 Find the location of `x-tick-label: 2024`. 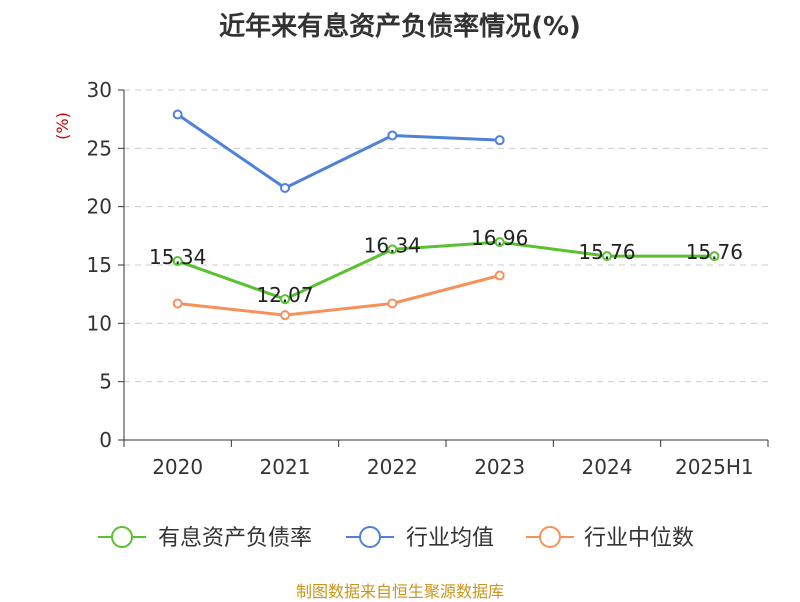

x-tick-label: 2024 is located at coordinates (607, 467).